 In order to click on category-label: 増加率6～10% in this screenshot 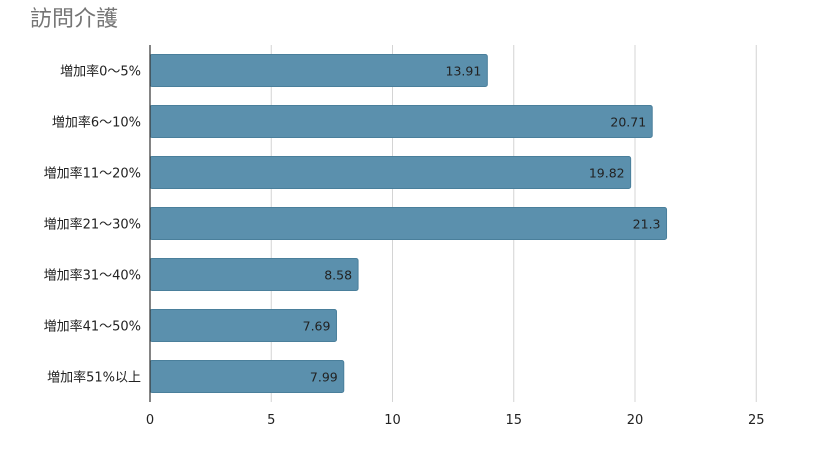, I will do `click(96, 123)`.